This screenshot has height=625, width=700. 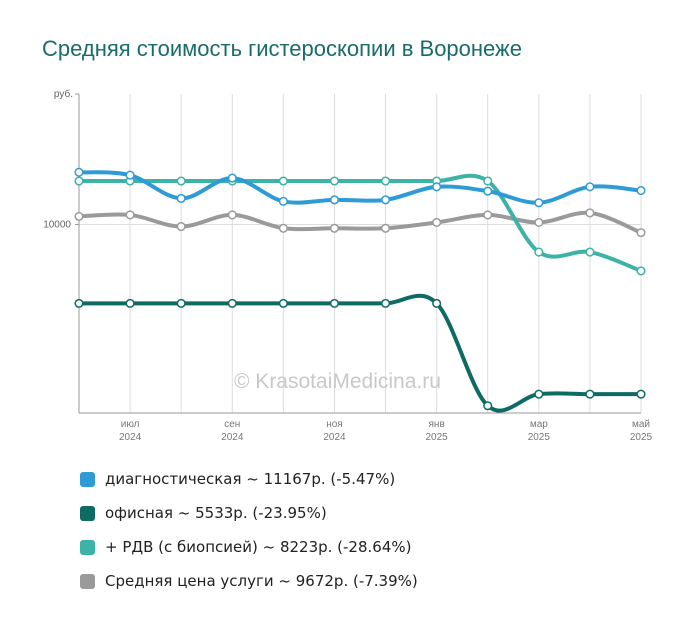 What do you see at coordinates (261, 581) in the screenshot?
I see `legend-label: Средняя цена услуги ~ 9672р. (-7.39%)` at bounding box center [261, 581].